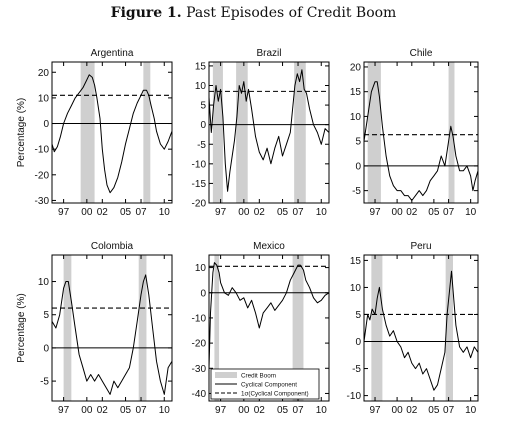  I want to click on panel-colombia, so click(112, 328).